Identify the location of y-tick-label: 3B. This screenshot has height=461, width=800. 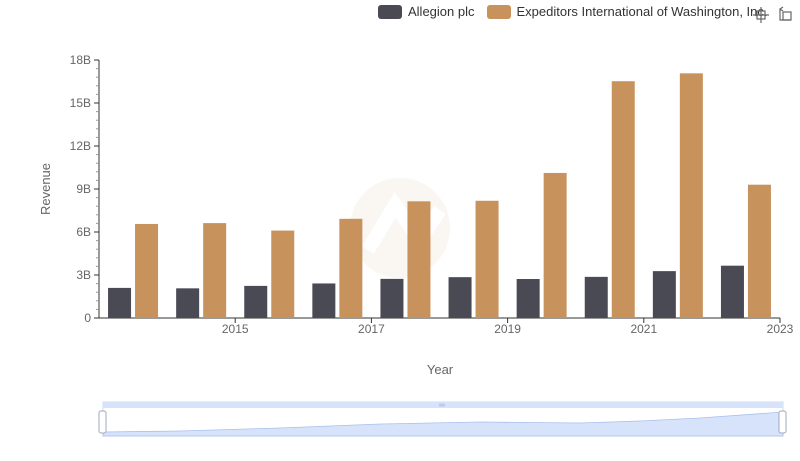
(83, 275).